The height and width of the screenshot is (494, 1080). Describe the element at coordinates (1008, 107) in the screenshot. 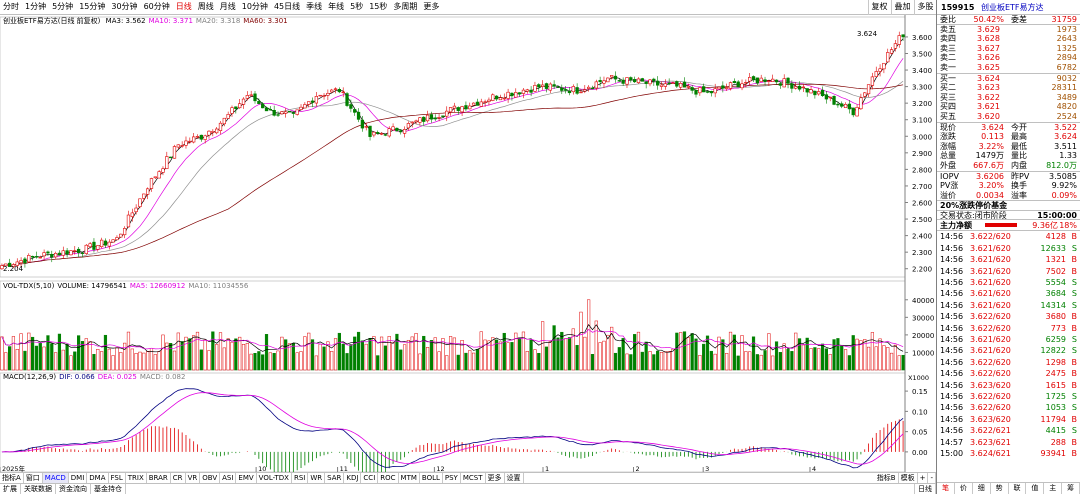

I see `bid-level: 买四 3.621 4820` at that location.